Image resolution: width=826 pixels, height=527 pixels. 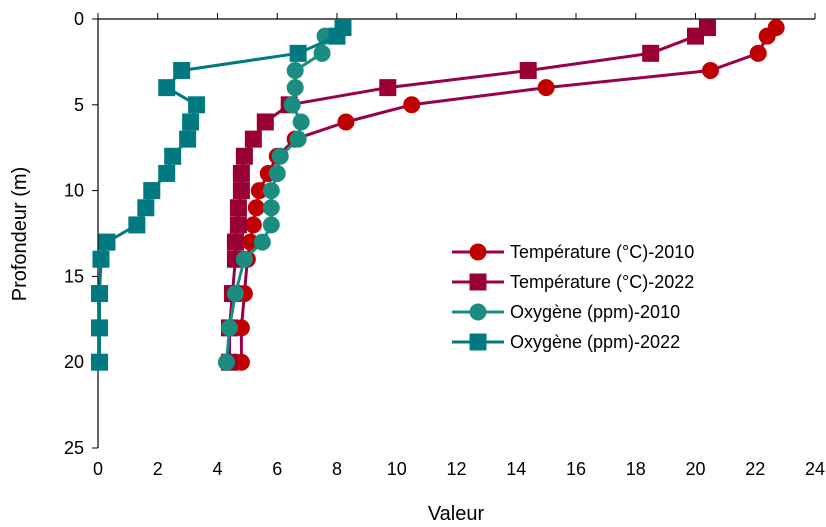 What do you see at coordinates (576, 469) in the screenshot?
I see `x-tick-label: 16` at bounding box center [576, 469].